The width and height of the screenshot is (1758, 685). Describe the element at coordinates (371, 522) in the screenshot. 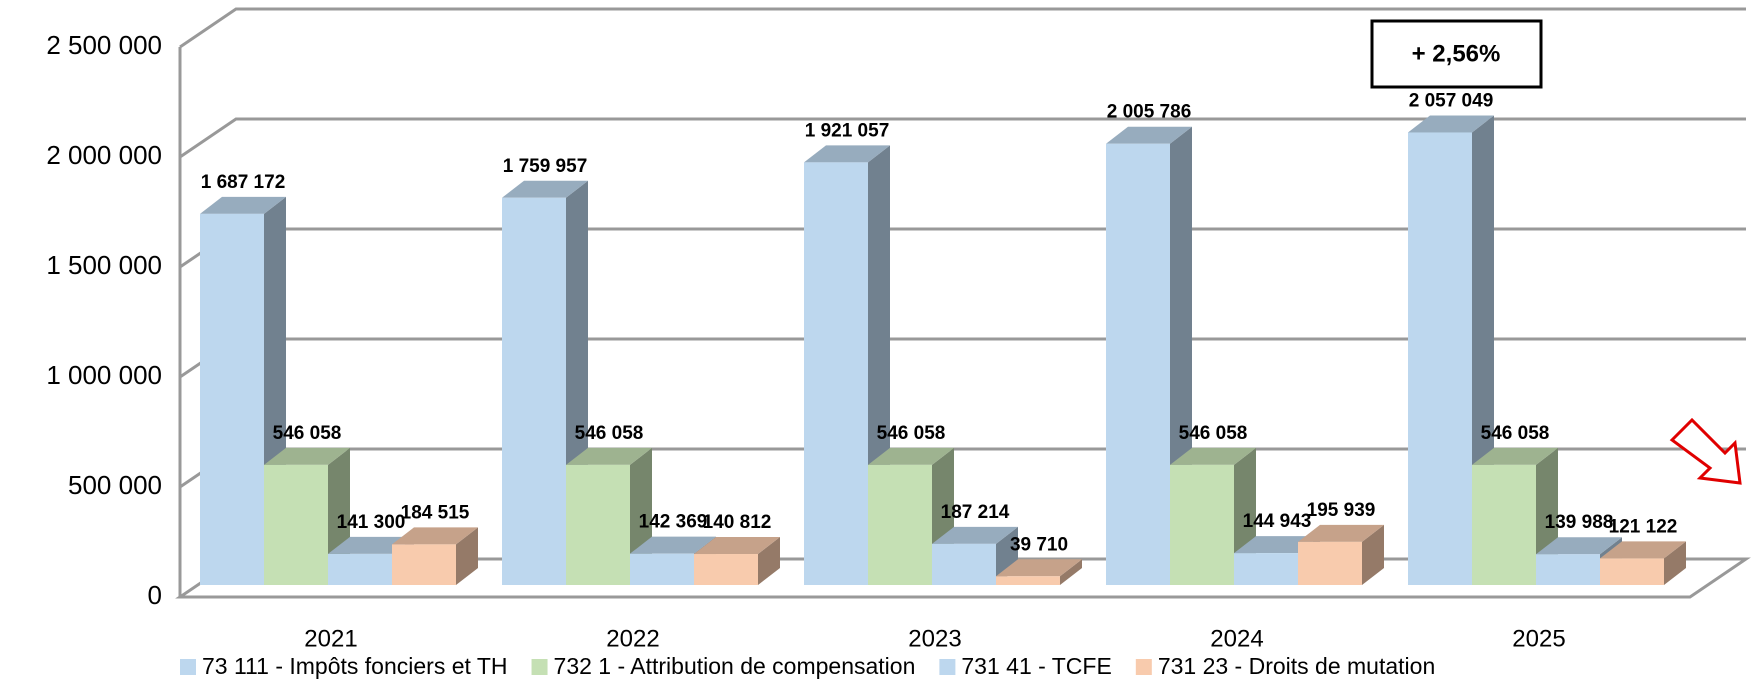

I see `value-label: 141 300` at that location.